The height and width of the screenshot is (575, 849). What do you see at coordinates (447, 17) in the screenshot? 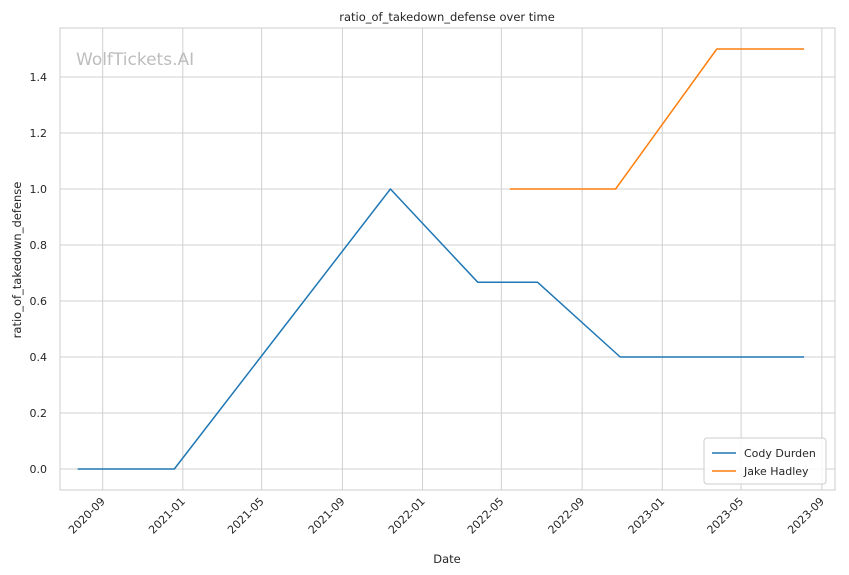
I see `chart-title: ratio_of_takedown_defense over time` at bounding box center [447, 17].